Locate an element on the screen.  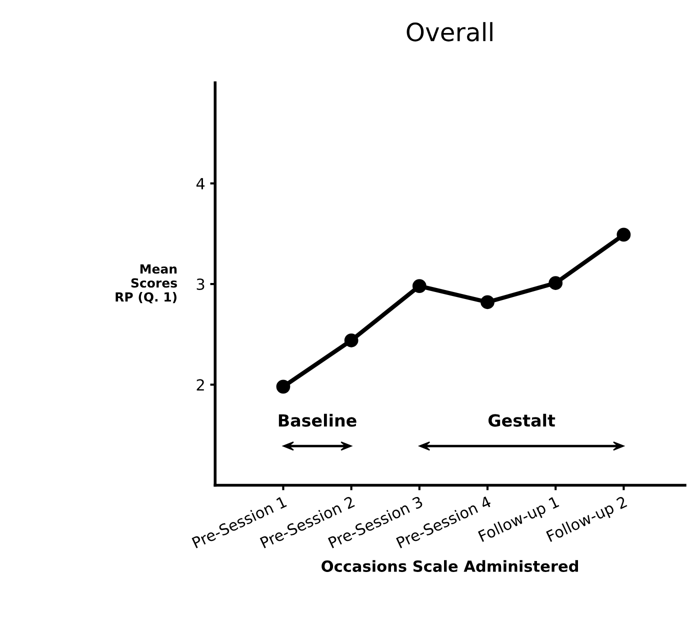
chart-title: Overall is located at coordinates (449, 32).